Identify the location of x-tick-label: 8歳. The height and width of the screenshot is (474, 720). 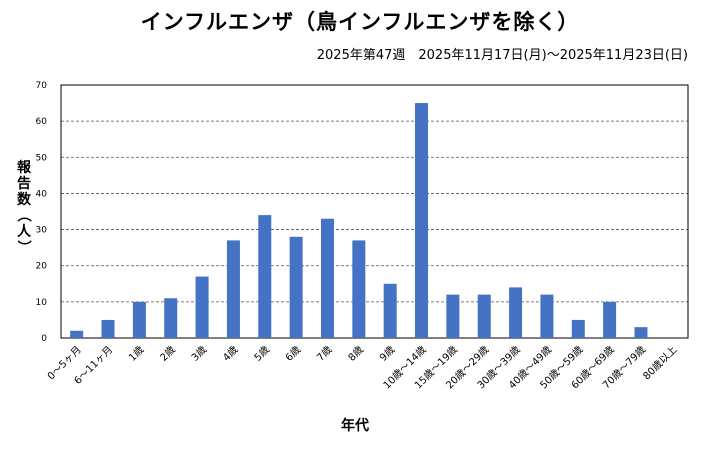
(356, 354).